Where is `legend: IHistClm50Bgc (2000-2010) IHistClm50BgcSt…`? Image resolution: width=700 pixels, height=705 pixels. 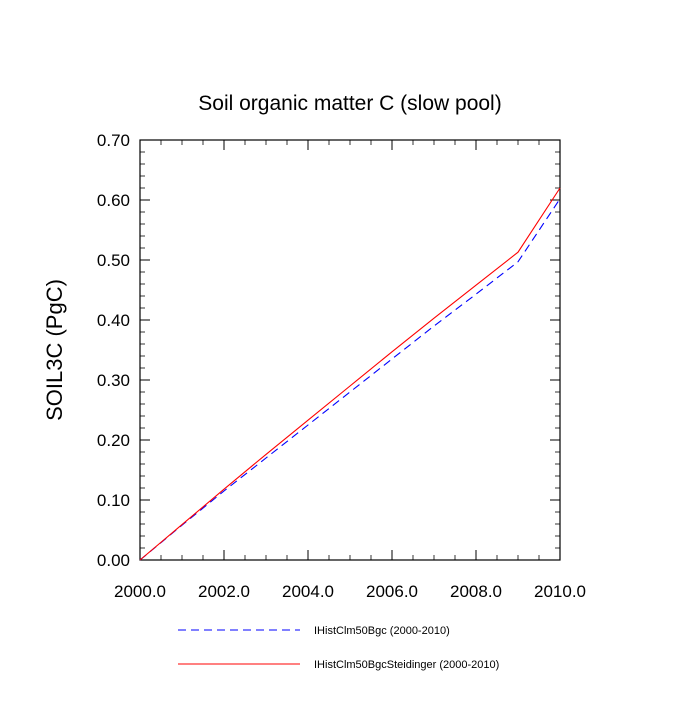 legend: IHistClm50Bgc (2000-2010) IHistClm50BgcSt… is located at coordinates (338, 648).